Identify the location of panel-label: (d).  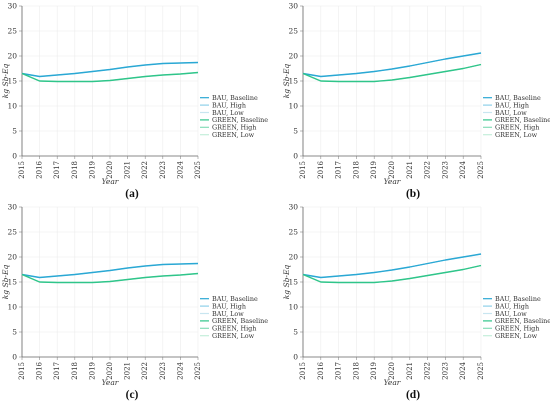
(413, 395).